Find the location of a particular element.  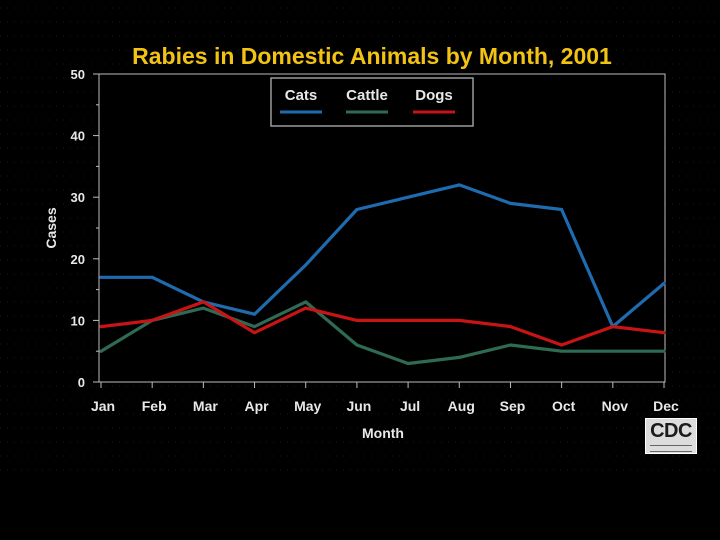

y-tick-label: 40 is located at coordinates (78, 136).